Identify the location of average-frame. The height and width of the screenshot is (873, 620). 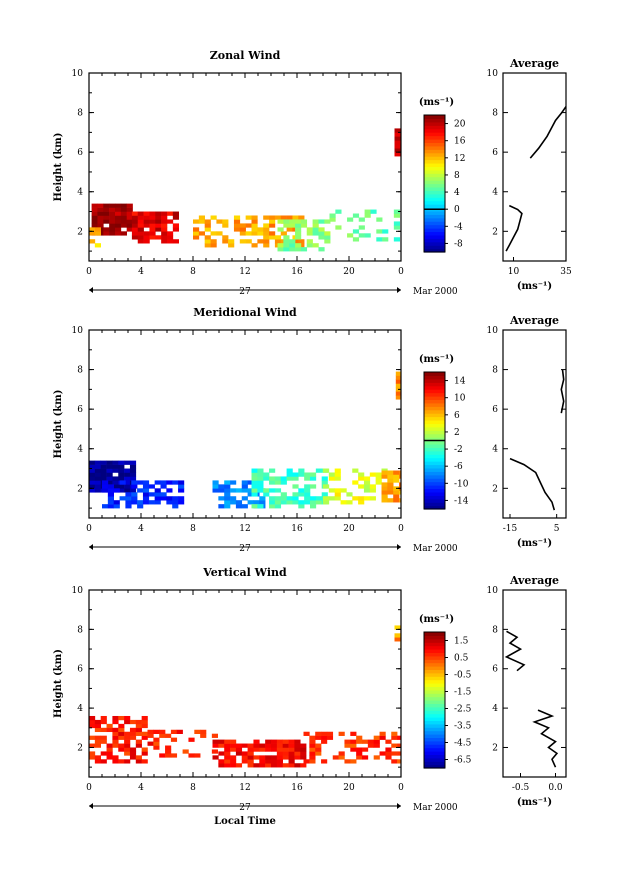
(534, 683).